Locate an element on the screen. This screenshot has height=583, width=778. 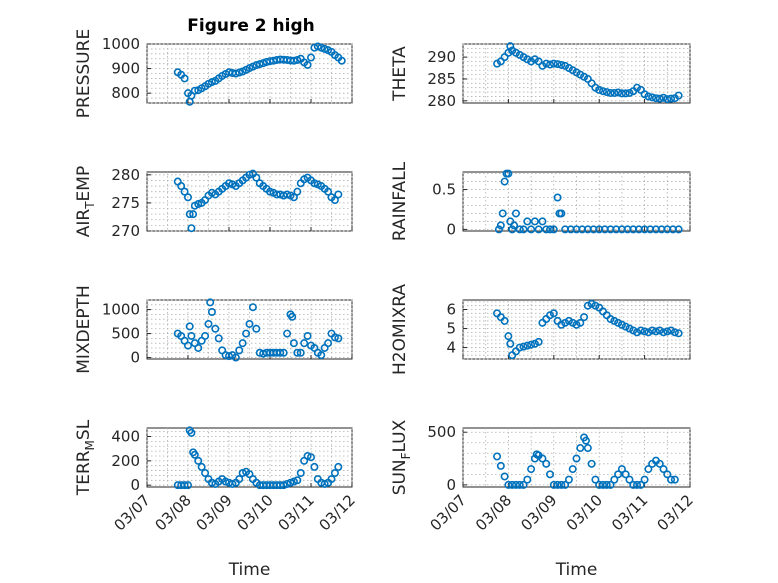
x-tick-label: 03/12 is located at coordinates (675, 512).